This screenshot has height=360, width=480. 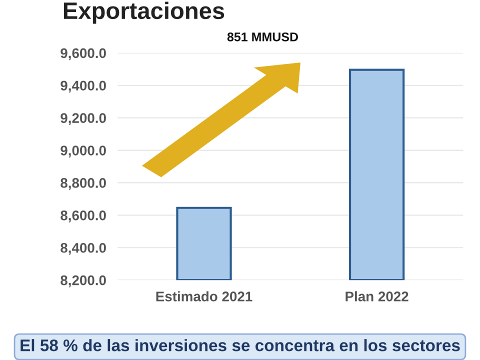 I want to click on y-tick-label: 9,000.0, so click(x=83, y=152).